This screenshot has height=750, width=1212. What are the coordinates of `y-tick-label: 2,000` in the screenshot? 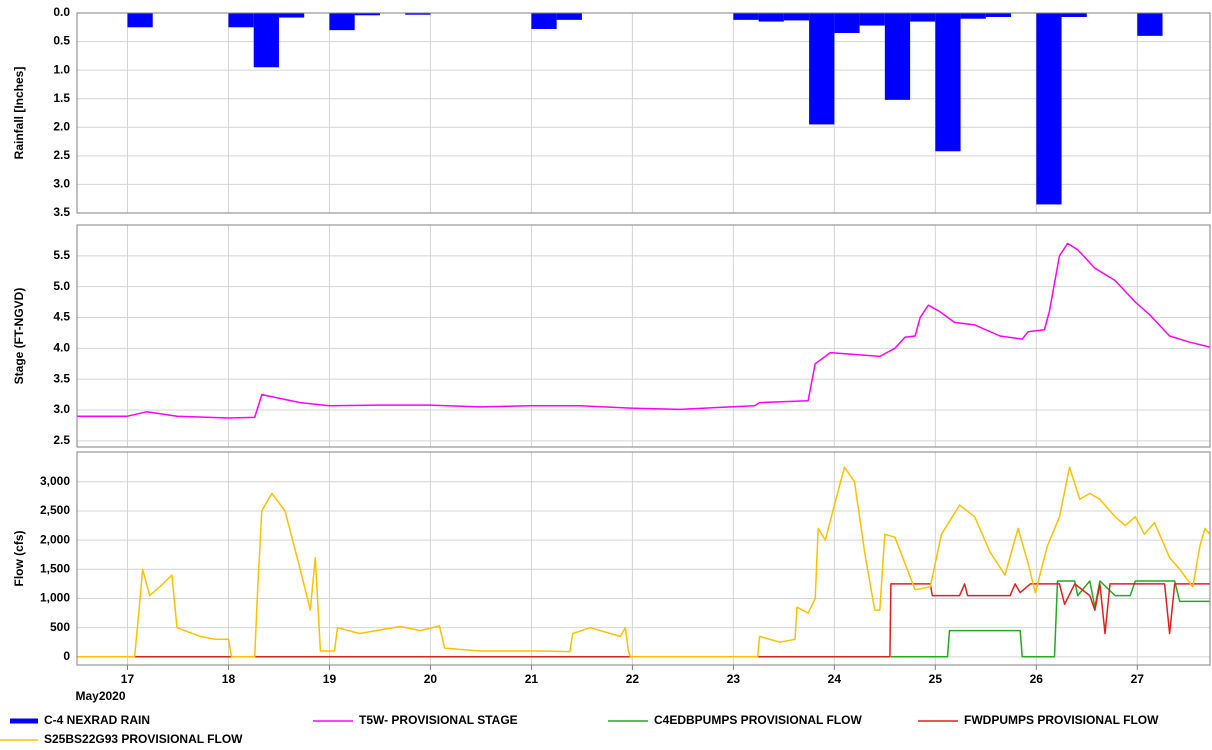 It's located at (55, 539).